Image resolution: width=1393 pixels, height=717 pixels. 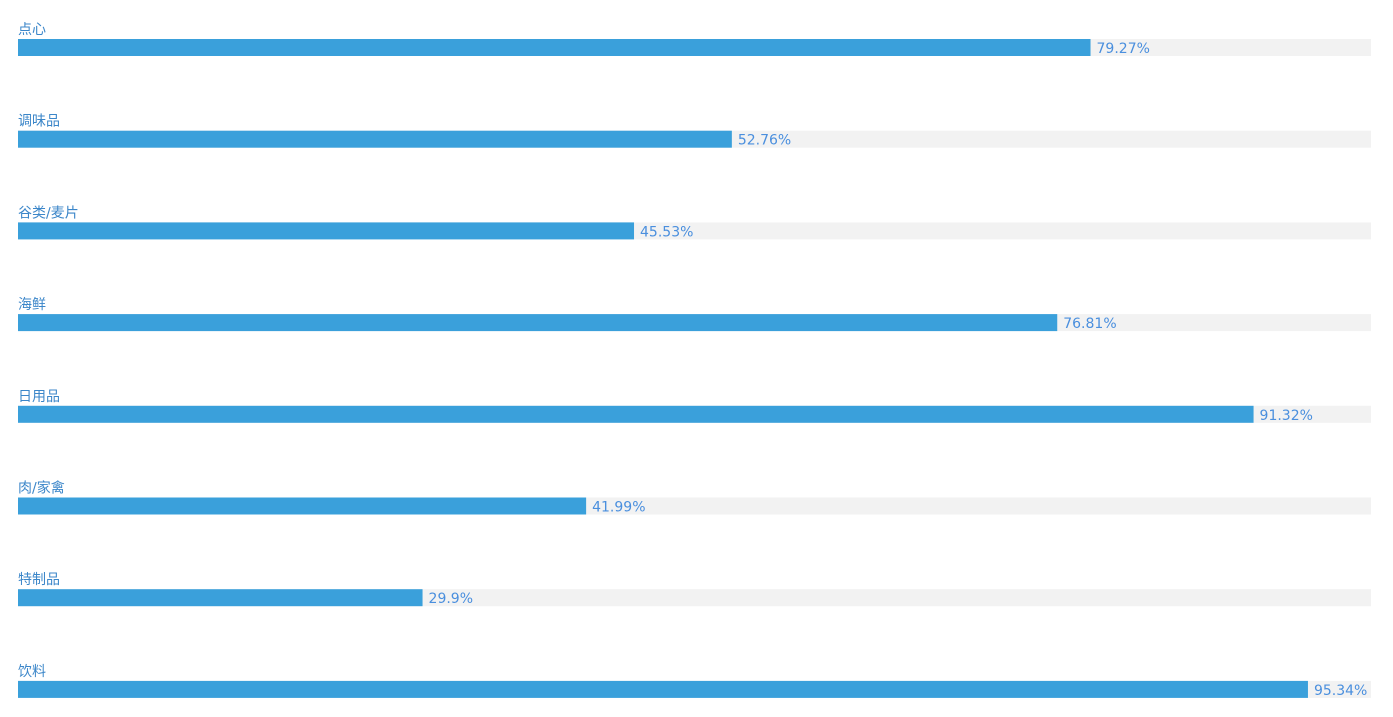 What do you see at coordinates (694, 498) in the screenshot?
I see `bar-row: 肉/家禽 41.99%` at bounding box center [694, 498].